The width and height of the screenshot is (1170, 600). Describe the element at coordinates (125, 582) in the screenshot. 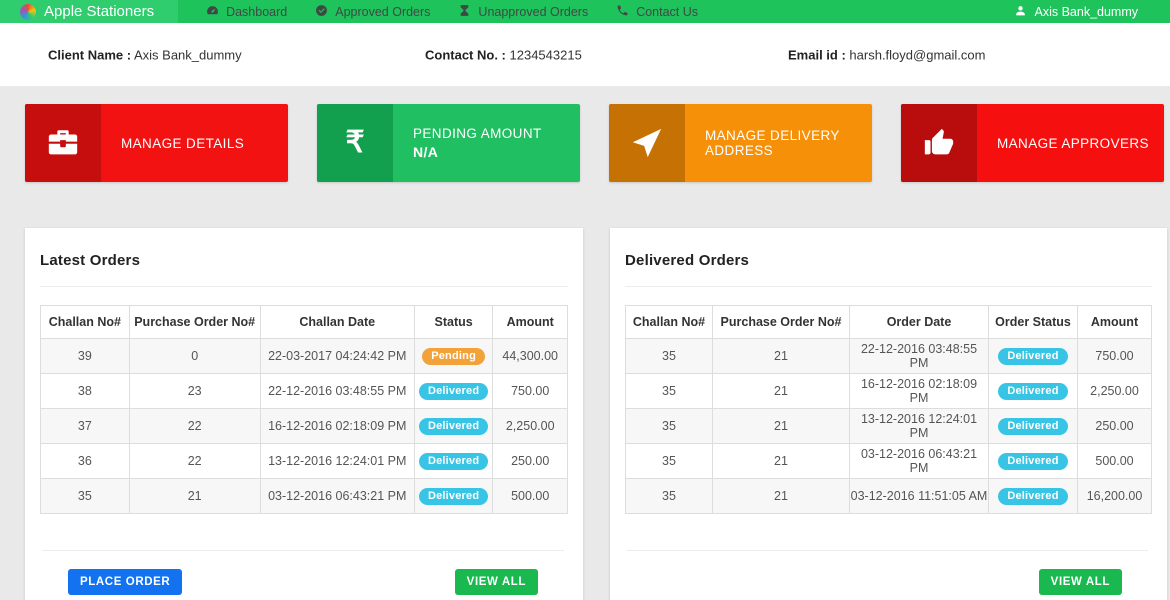

I see `place-order-button: PLACE ORDER` at that location.